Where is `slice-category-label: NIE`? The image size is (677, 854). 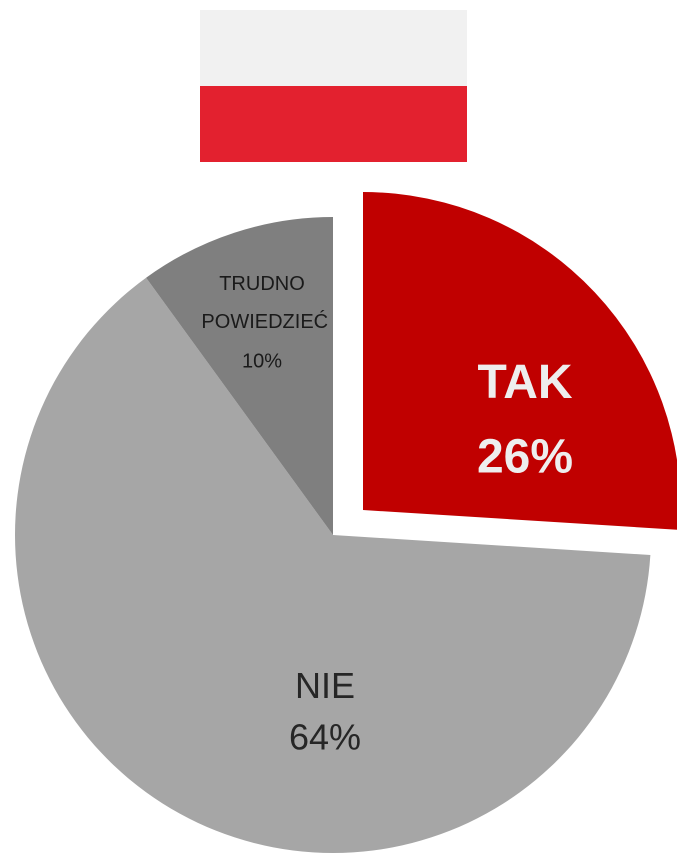
slice-category-label: NIE is located at coordinates (325, 685).